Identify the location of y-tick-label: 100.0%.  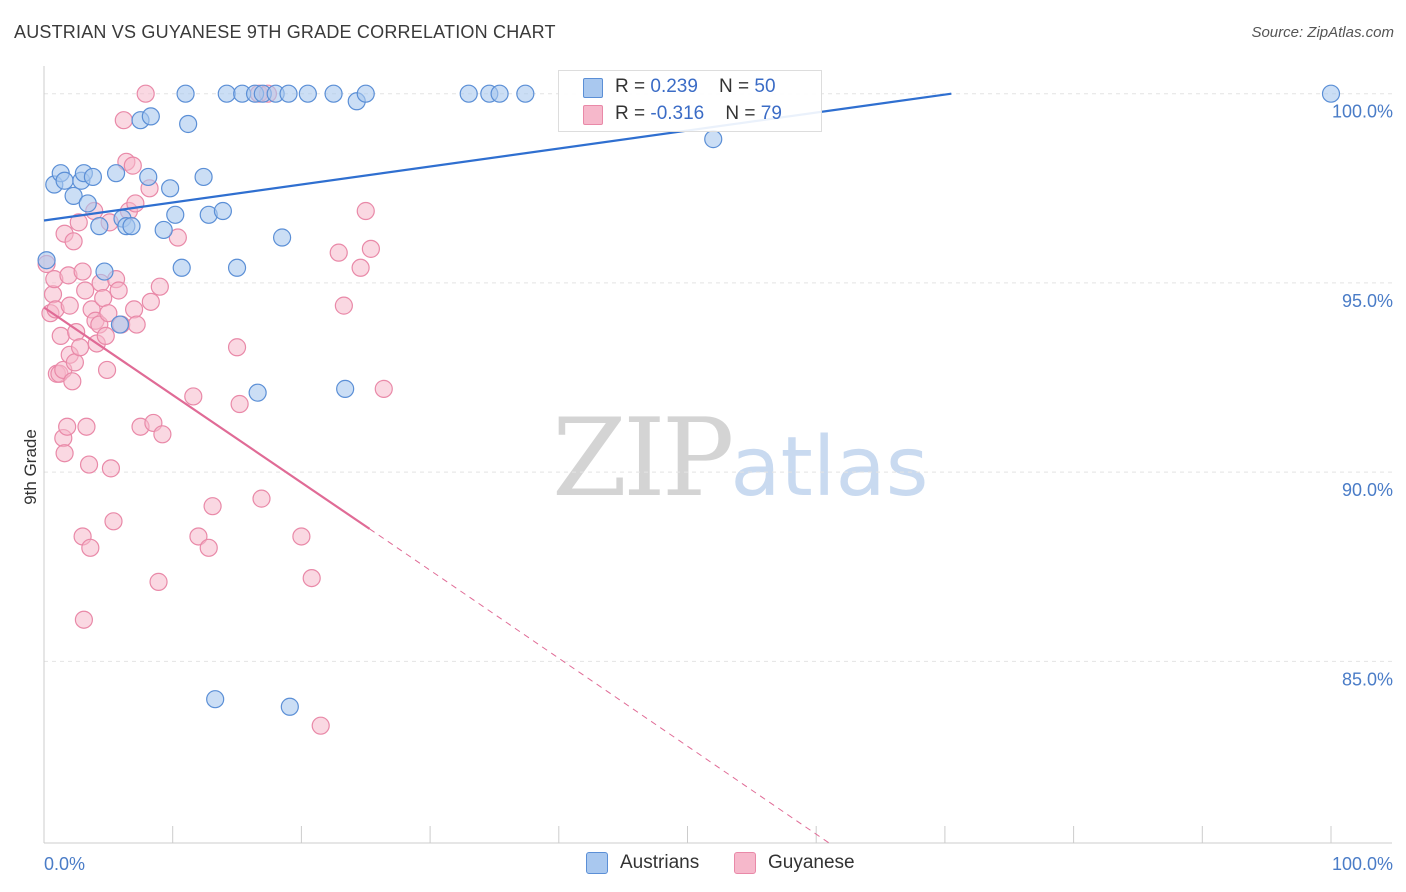
(1362, 112).